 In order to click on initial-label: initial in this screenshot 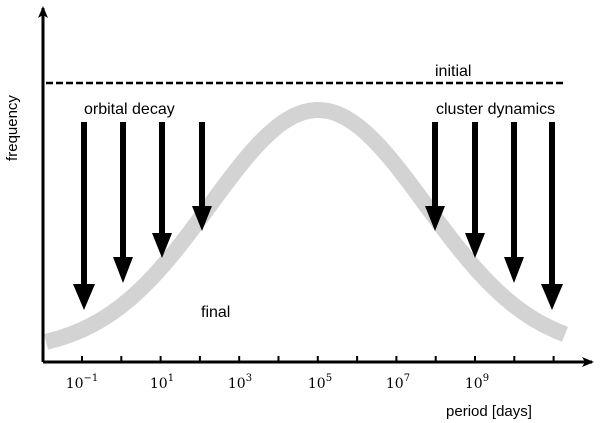, I will do `click(453, 71)`.